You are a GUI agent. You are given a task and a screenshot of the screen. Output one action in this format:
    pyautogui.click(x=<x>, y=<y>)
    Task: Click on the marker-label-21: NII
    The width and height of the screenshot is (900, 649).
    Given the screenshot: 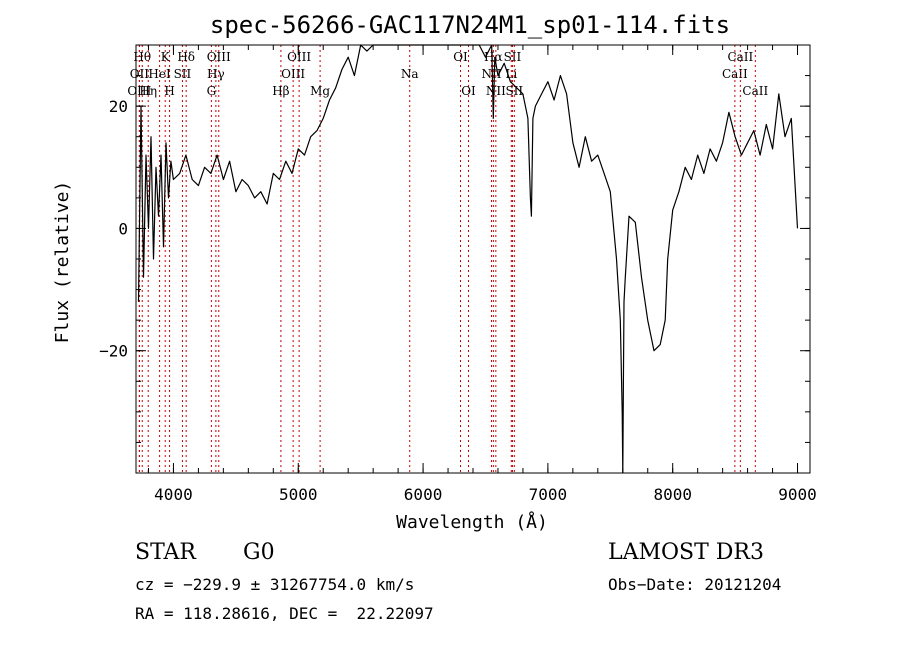 What is the action you would take?
    pyautogui.click(x=496, y=91)
    